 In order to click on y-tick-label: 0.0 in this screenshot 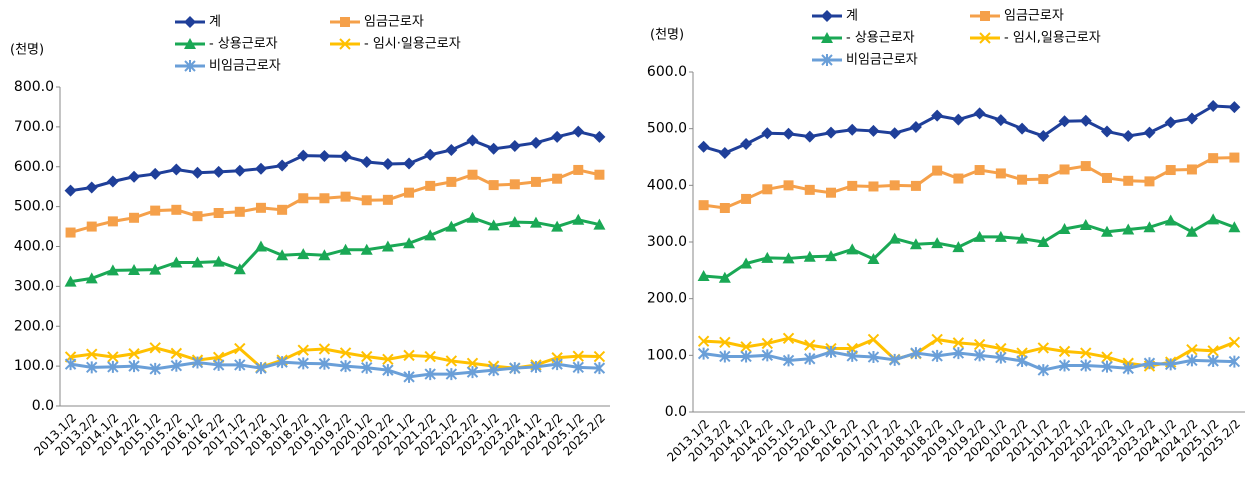, I will do `click(43, 406)`.